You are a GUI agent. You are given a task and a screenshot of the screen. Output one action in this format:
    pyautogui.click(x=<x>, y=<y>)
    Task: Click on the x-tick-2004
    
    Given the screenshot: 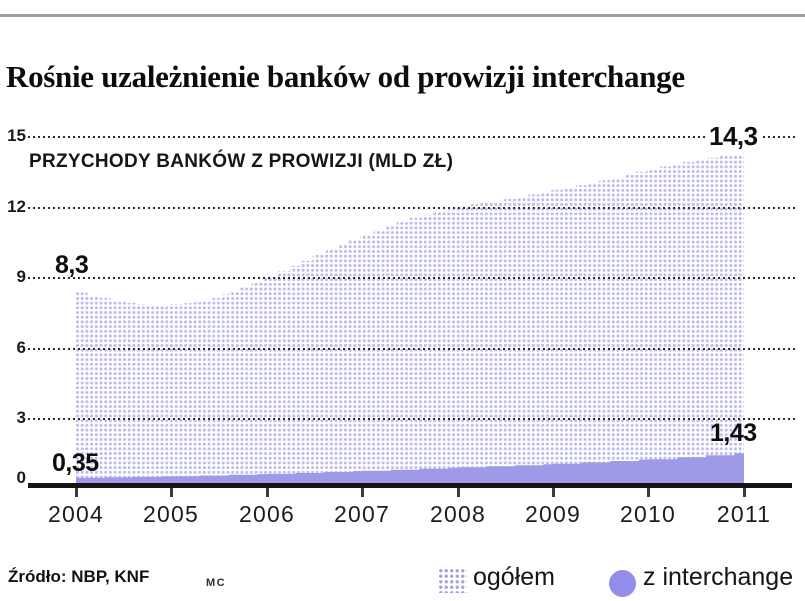 What is the action you would take?
    pyautogui.click(x=76, y=492)
    